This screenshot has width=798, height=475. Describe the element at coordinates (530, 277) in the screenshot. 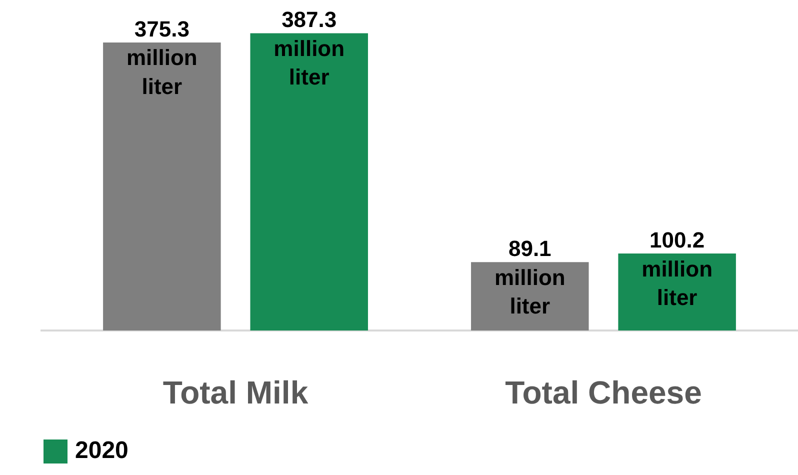

I see `data-label: 89.1 million liter` at that location.